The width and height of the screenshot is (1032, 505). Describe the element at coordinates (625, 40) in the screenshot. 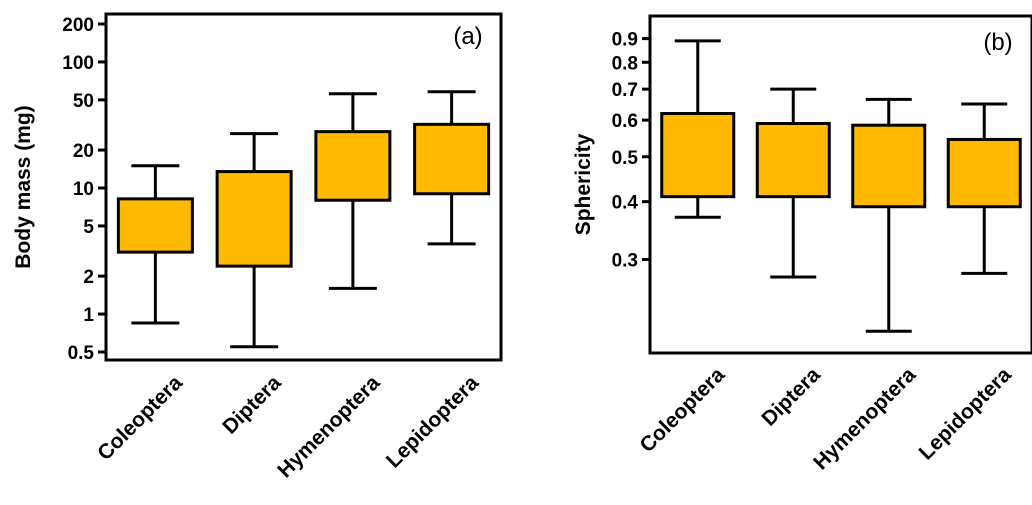

I see `y-tick-label: 0.9` at that location.